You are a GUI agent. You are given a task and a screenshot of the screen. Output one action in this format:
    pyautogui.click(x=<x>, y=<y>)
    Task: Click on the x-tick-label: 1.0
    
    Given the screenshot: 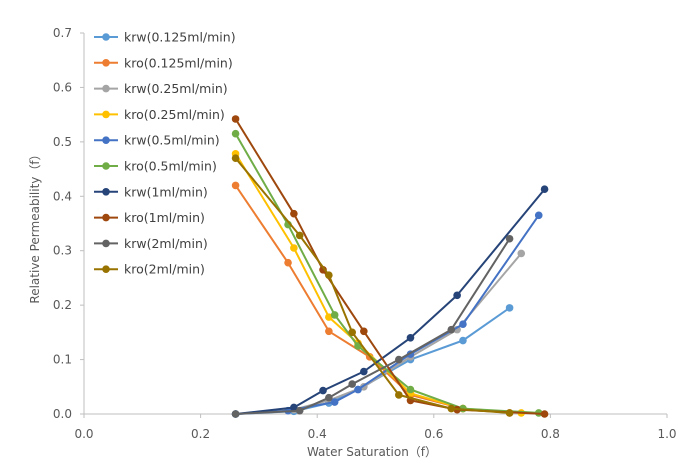 What is the action you would take?
    pyautogui.click(x=666, y=434)
    